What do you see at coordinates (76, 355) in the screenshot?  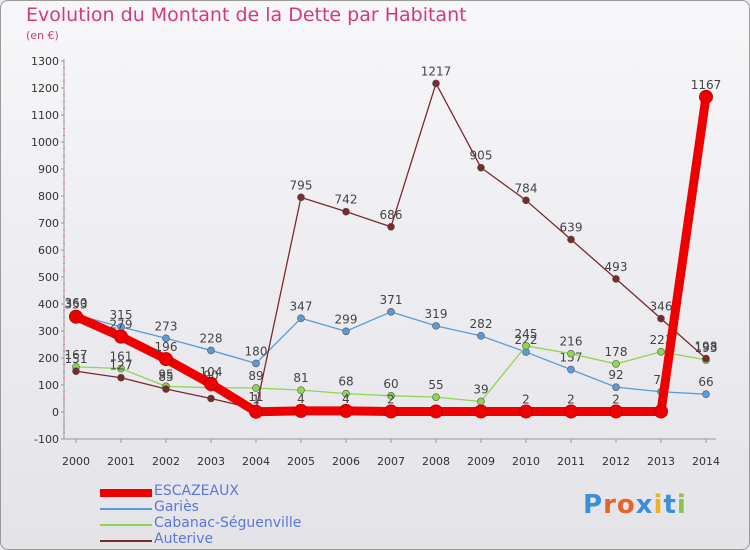 I see `data-label: 167` at bounding box center [76, 355].